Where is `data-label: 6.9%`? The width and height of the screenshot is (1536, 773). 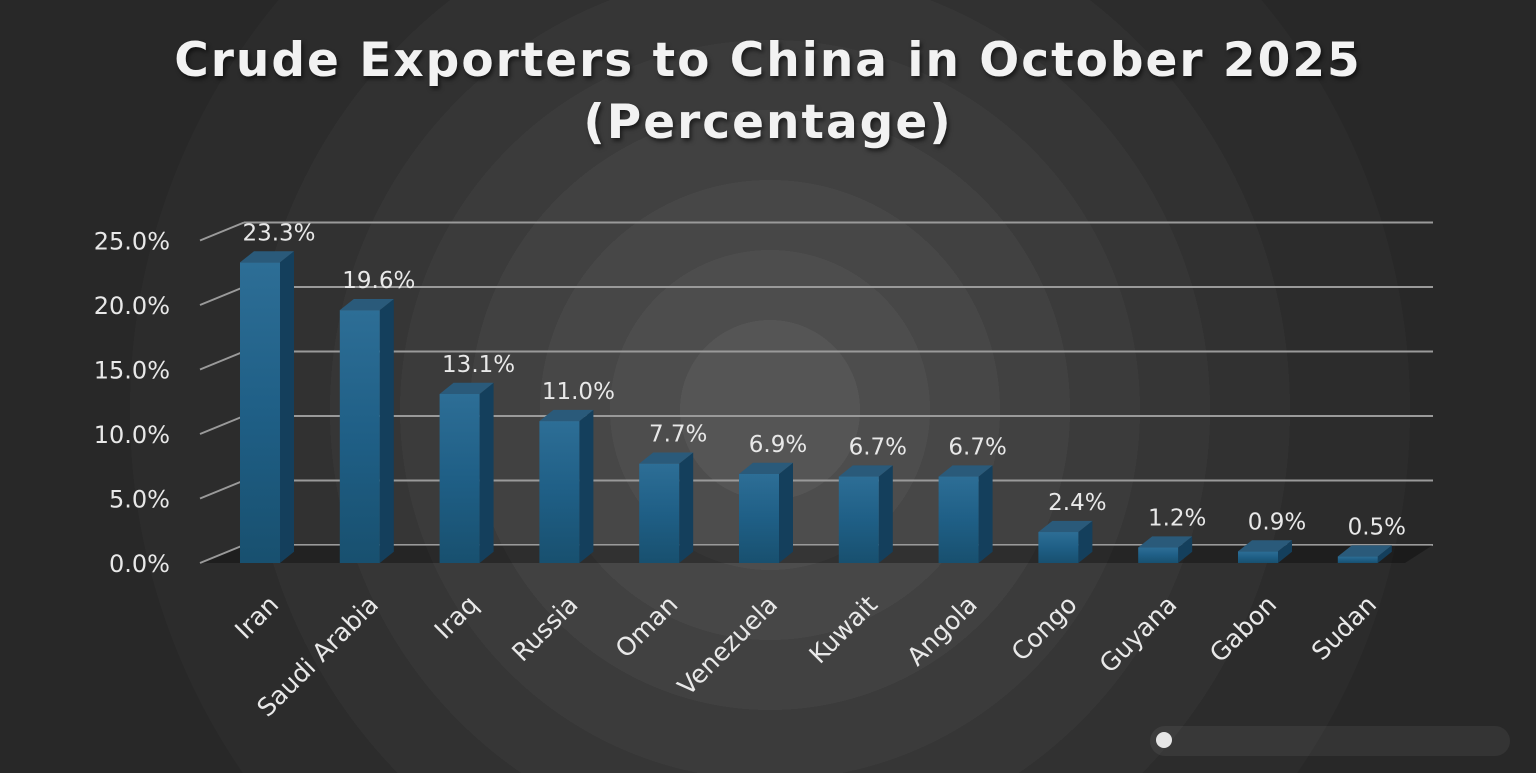
data-label: 6.9% is located at coordinates (778, 445).